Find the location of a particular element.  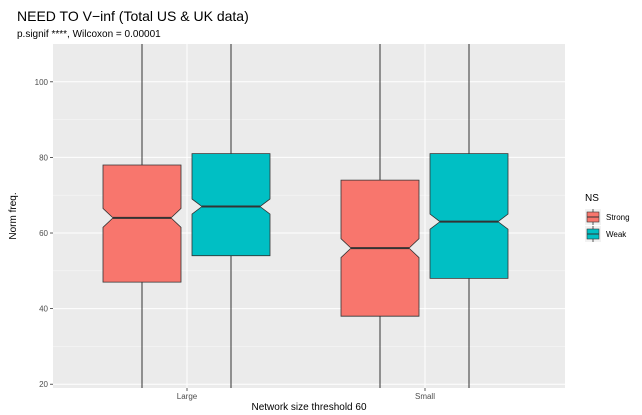

y-tick-label: 100 is located at coordinates (42, 82).